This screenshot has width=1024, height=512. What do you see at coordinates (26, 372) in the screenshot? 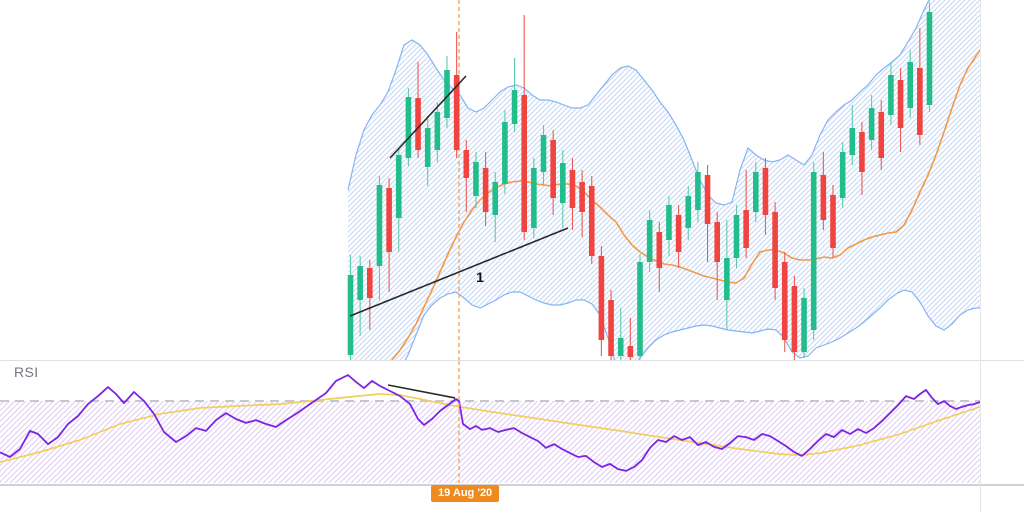
I see `rsi-indicator-label: RSI` at bounding box center [26, 372].